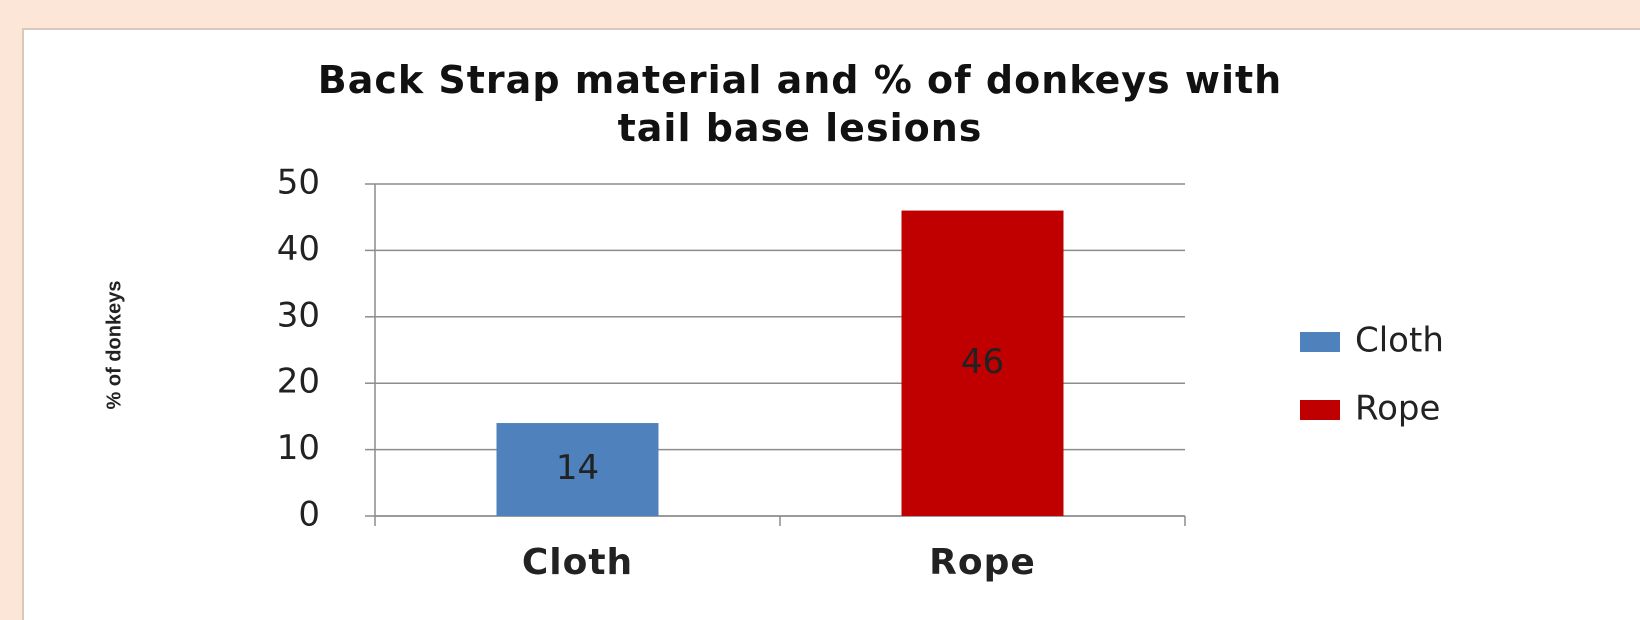  I want to click on y-tick-label: 0, so click(309, 515).